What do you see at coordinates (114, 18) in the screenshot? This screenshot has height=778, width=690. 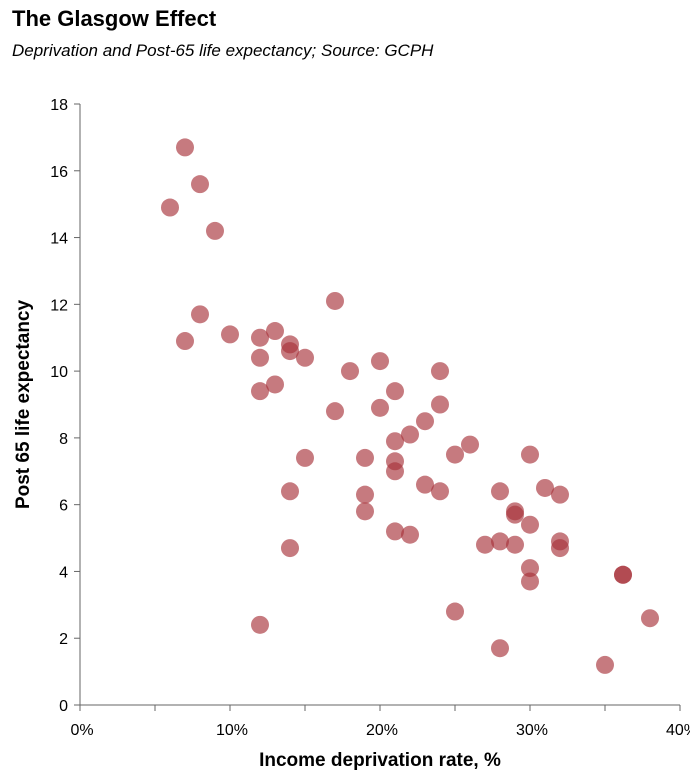 I see `chart-title: The Glasgow Effect` at bounding box center [114, 18].